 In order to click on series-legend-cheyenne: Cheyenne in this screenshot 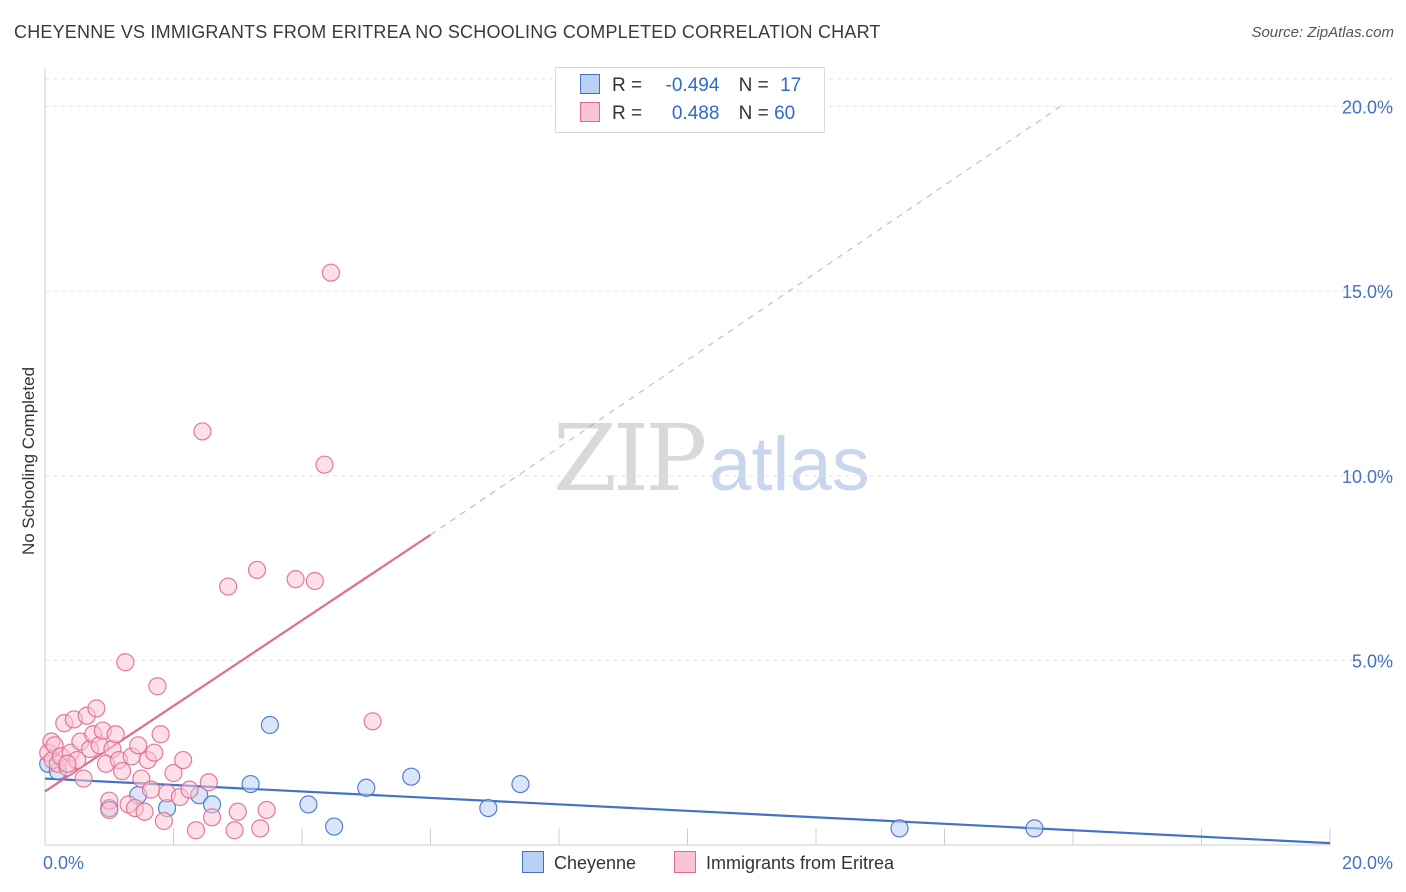, I will do `click(579, 862)`.